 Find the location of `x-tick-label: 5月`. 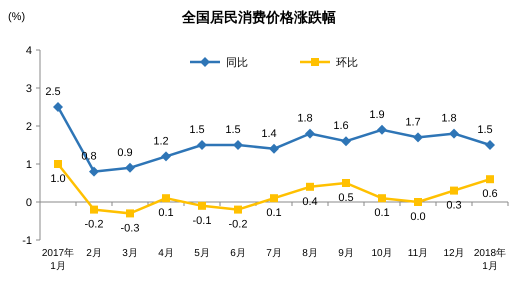

x-tick-label: 5月 is located at coordinates (202, 253).